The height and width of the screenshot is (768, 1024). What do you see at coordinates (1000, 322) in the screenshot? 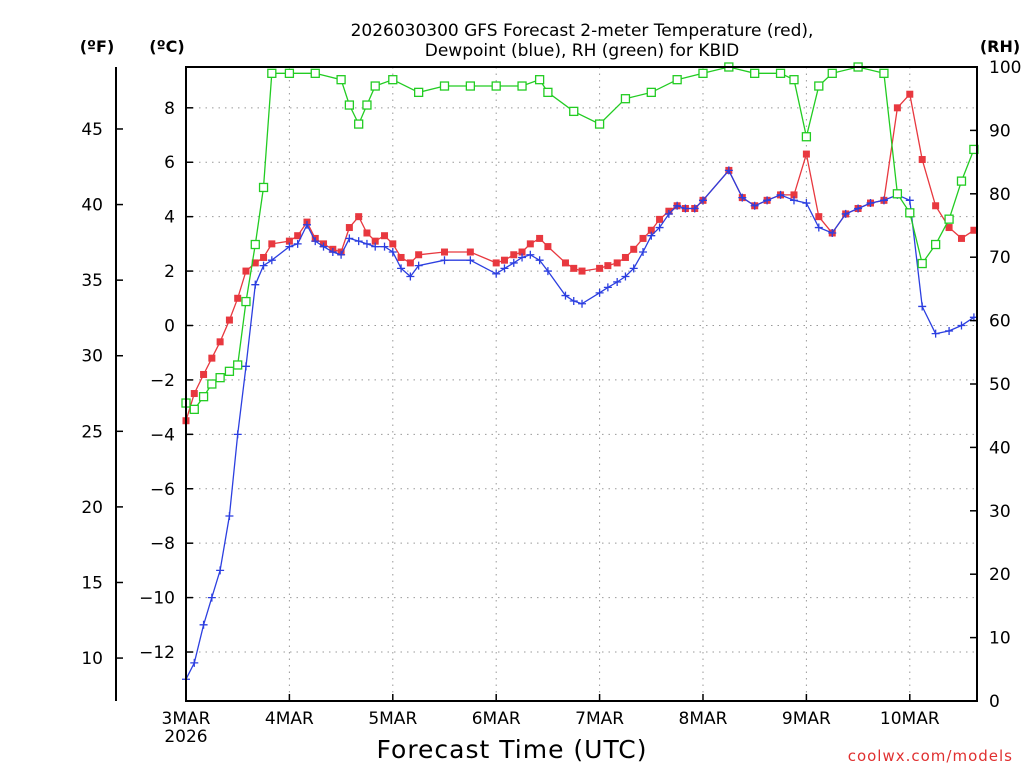
I see `rh-tick-label: 60` at bounding box center [1000, 322].